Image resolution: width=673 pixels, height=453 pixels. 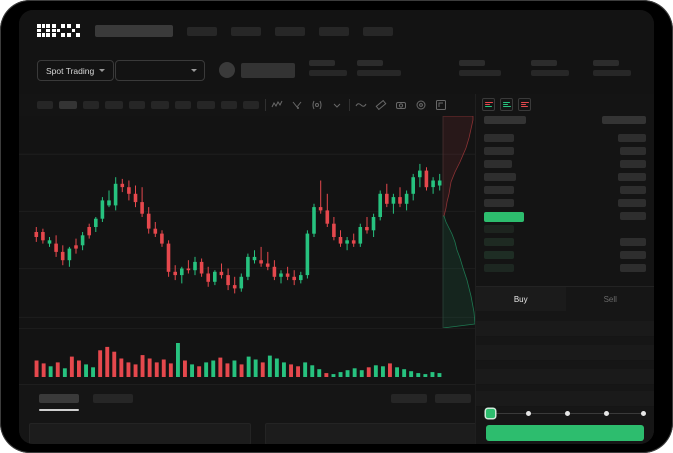 What do you see at coordinates (249, 414) in the screenshot?
I see `orders-panel` at bounding box center [249, 414].